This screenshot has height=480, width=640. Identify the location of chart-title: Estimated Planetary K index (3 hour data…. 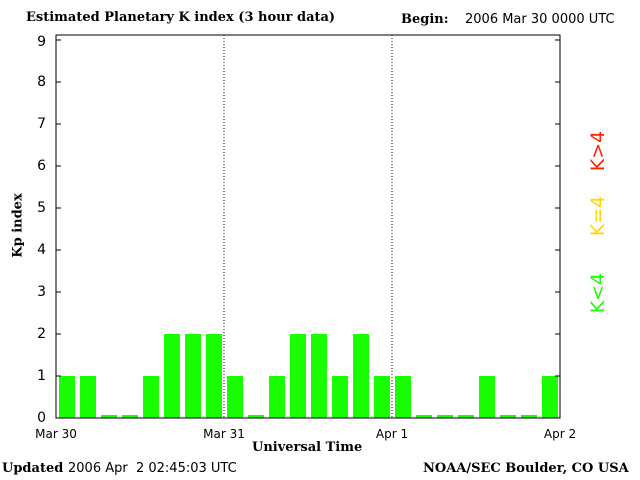
(181, 17).